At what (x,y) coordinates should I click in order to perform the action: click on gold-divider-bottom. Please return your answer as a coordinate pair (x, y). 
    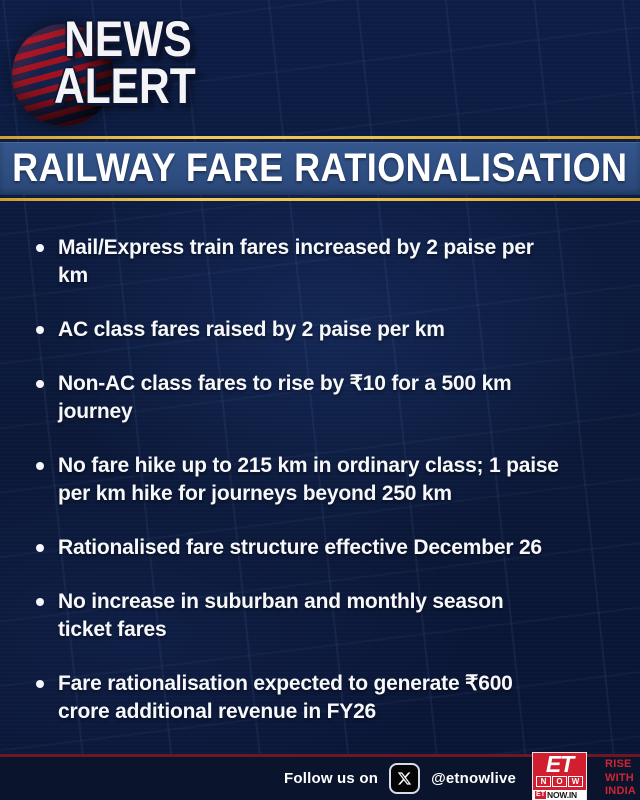
    Looking at the image, I should click on (320, 199).